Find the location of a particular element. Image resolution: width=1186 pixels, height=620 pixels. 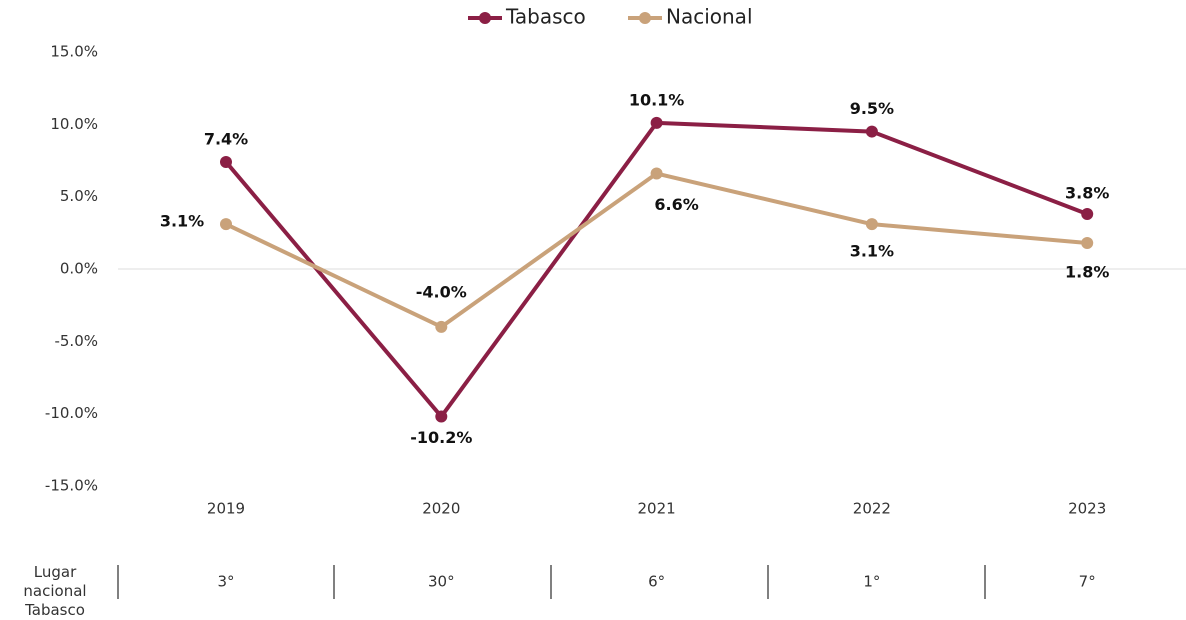

value-label: 1.8% is located at coordinates (1087, 271).